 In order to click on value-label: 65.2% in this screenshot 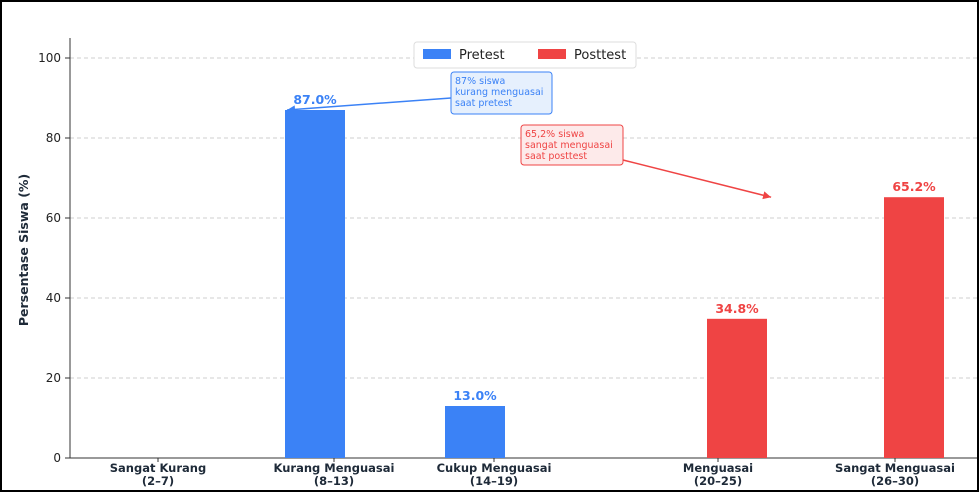, I will do `click(914, 186)`.